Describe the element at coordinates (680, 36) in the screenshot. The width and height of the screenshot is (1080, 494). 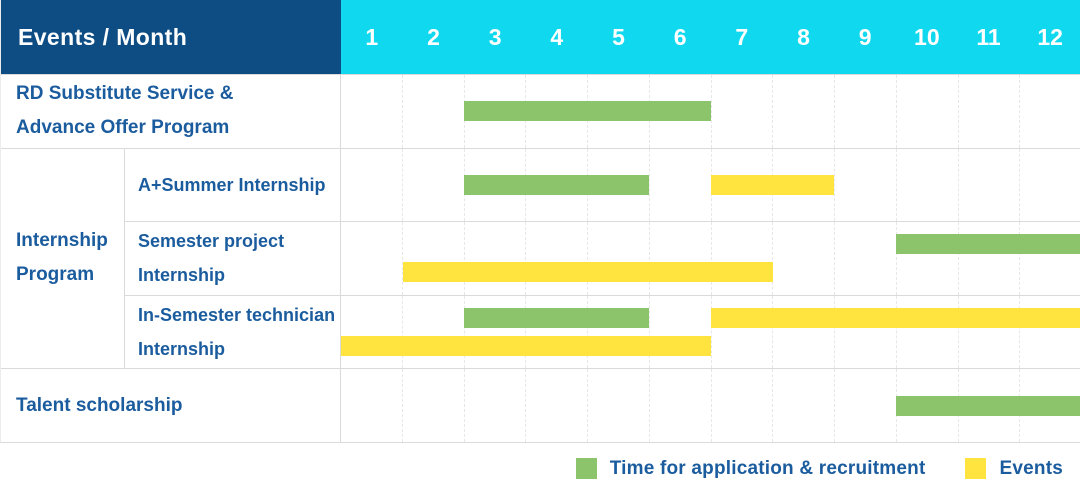
I see `month-header-6: 6` at that location.